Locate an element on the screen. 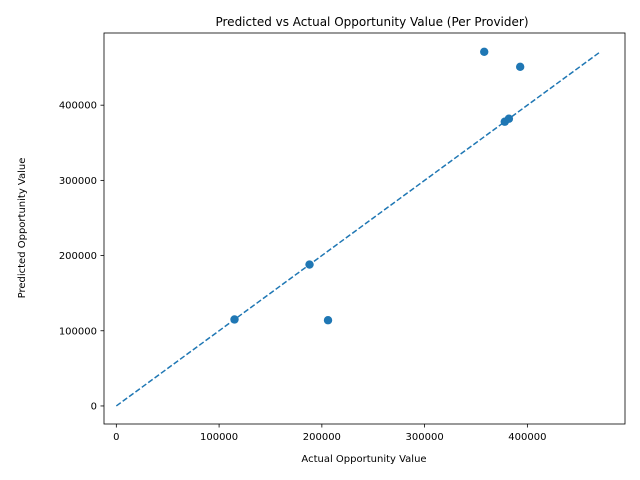  x-tick-label: 200000 is located at coordinates (322, 437).